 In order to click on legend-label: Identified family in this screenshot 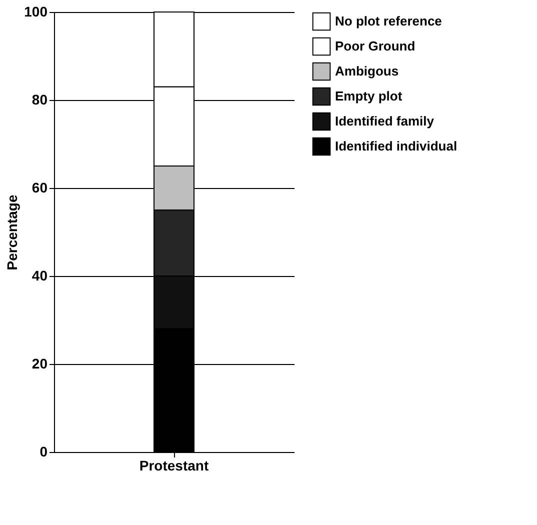, I will do `click(385, 121)`.